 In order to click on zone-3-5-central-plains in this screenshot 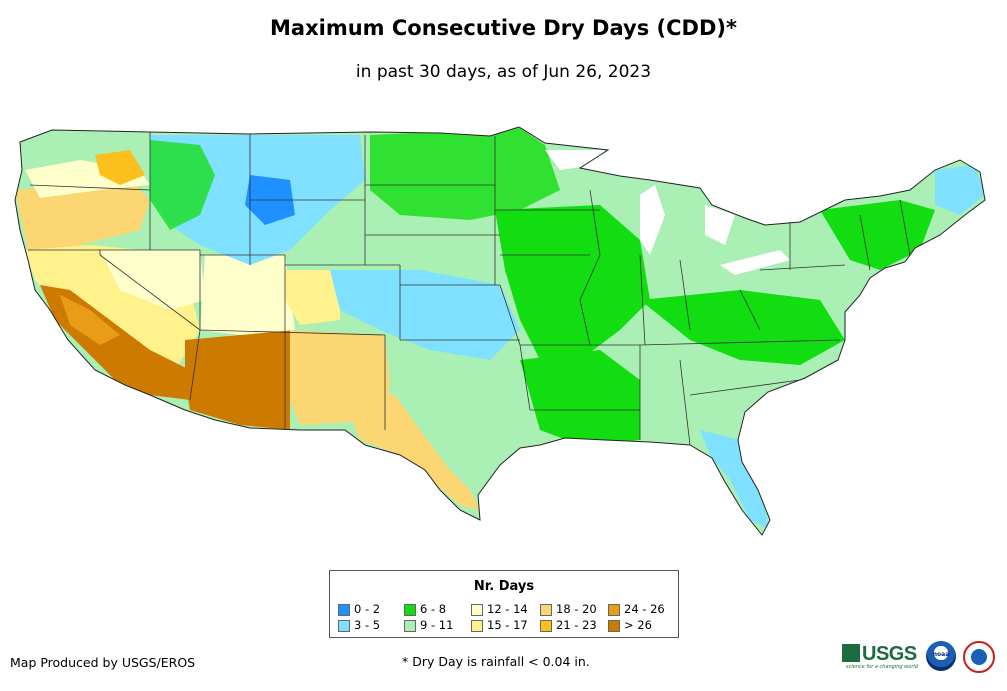, I will do `click(425, 315)`.